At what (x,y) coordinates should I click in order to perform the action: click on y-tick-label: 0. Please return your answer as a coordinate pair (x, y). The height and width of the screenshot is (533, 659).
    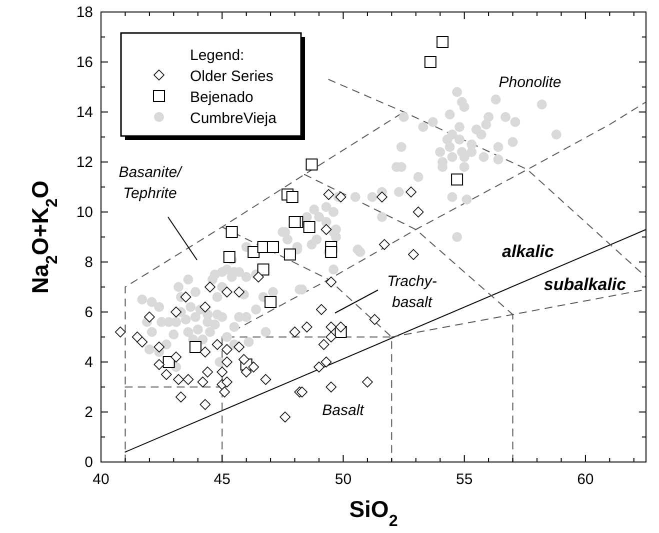
    Looking at the image, I should click on (88, 462).